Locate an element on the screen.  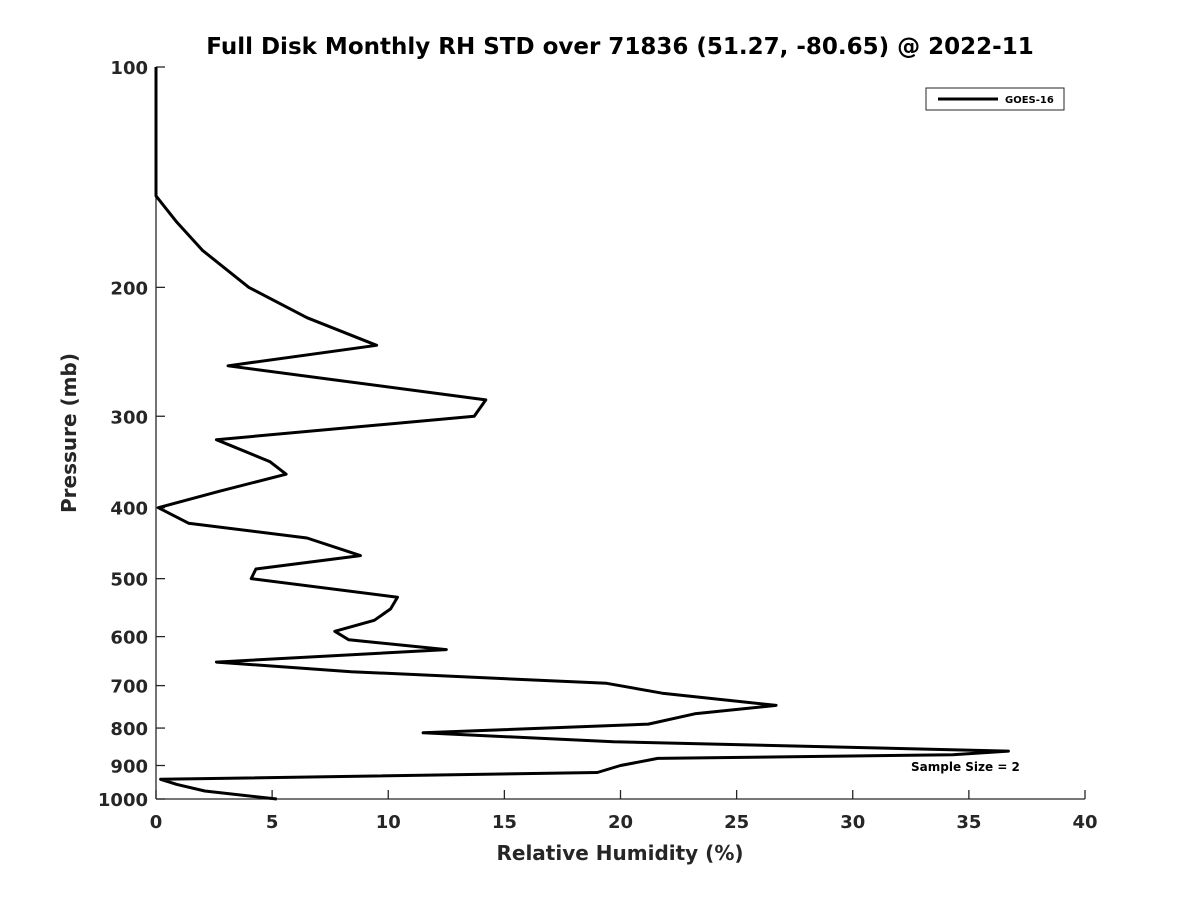
x-tick-label: 35 is located at coordinates (968, 822).